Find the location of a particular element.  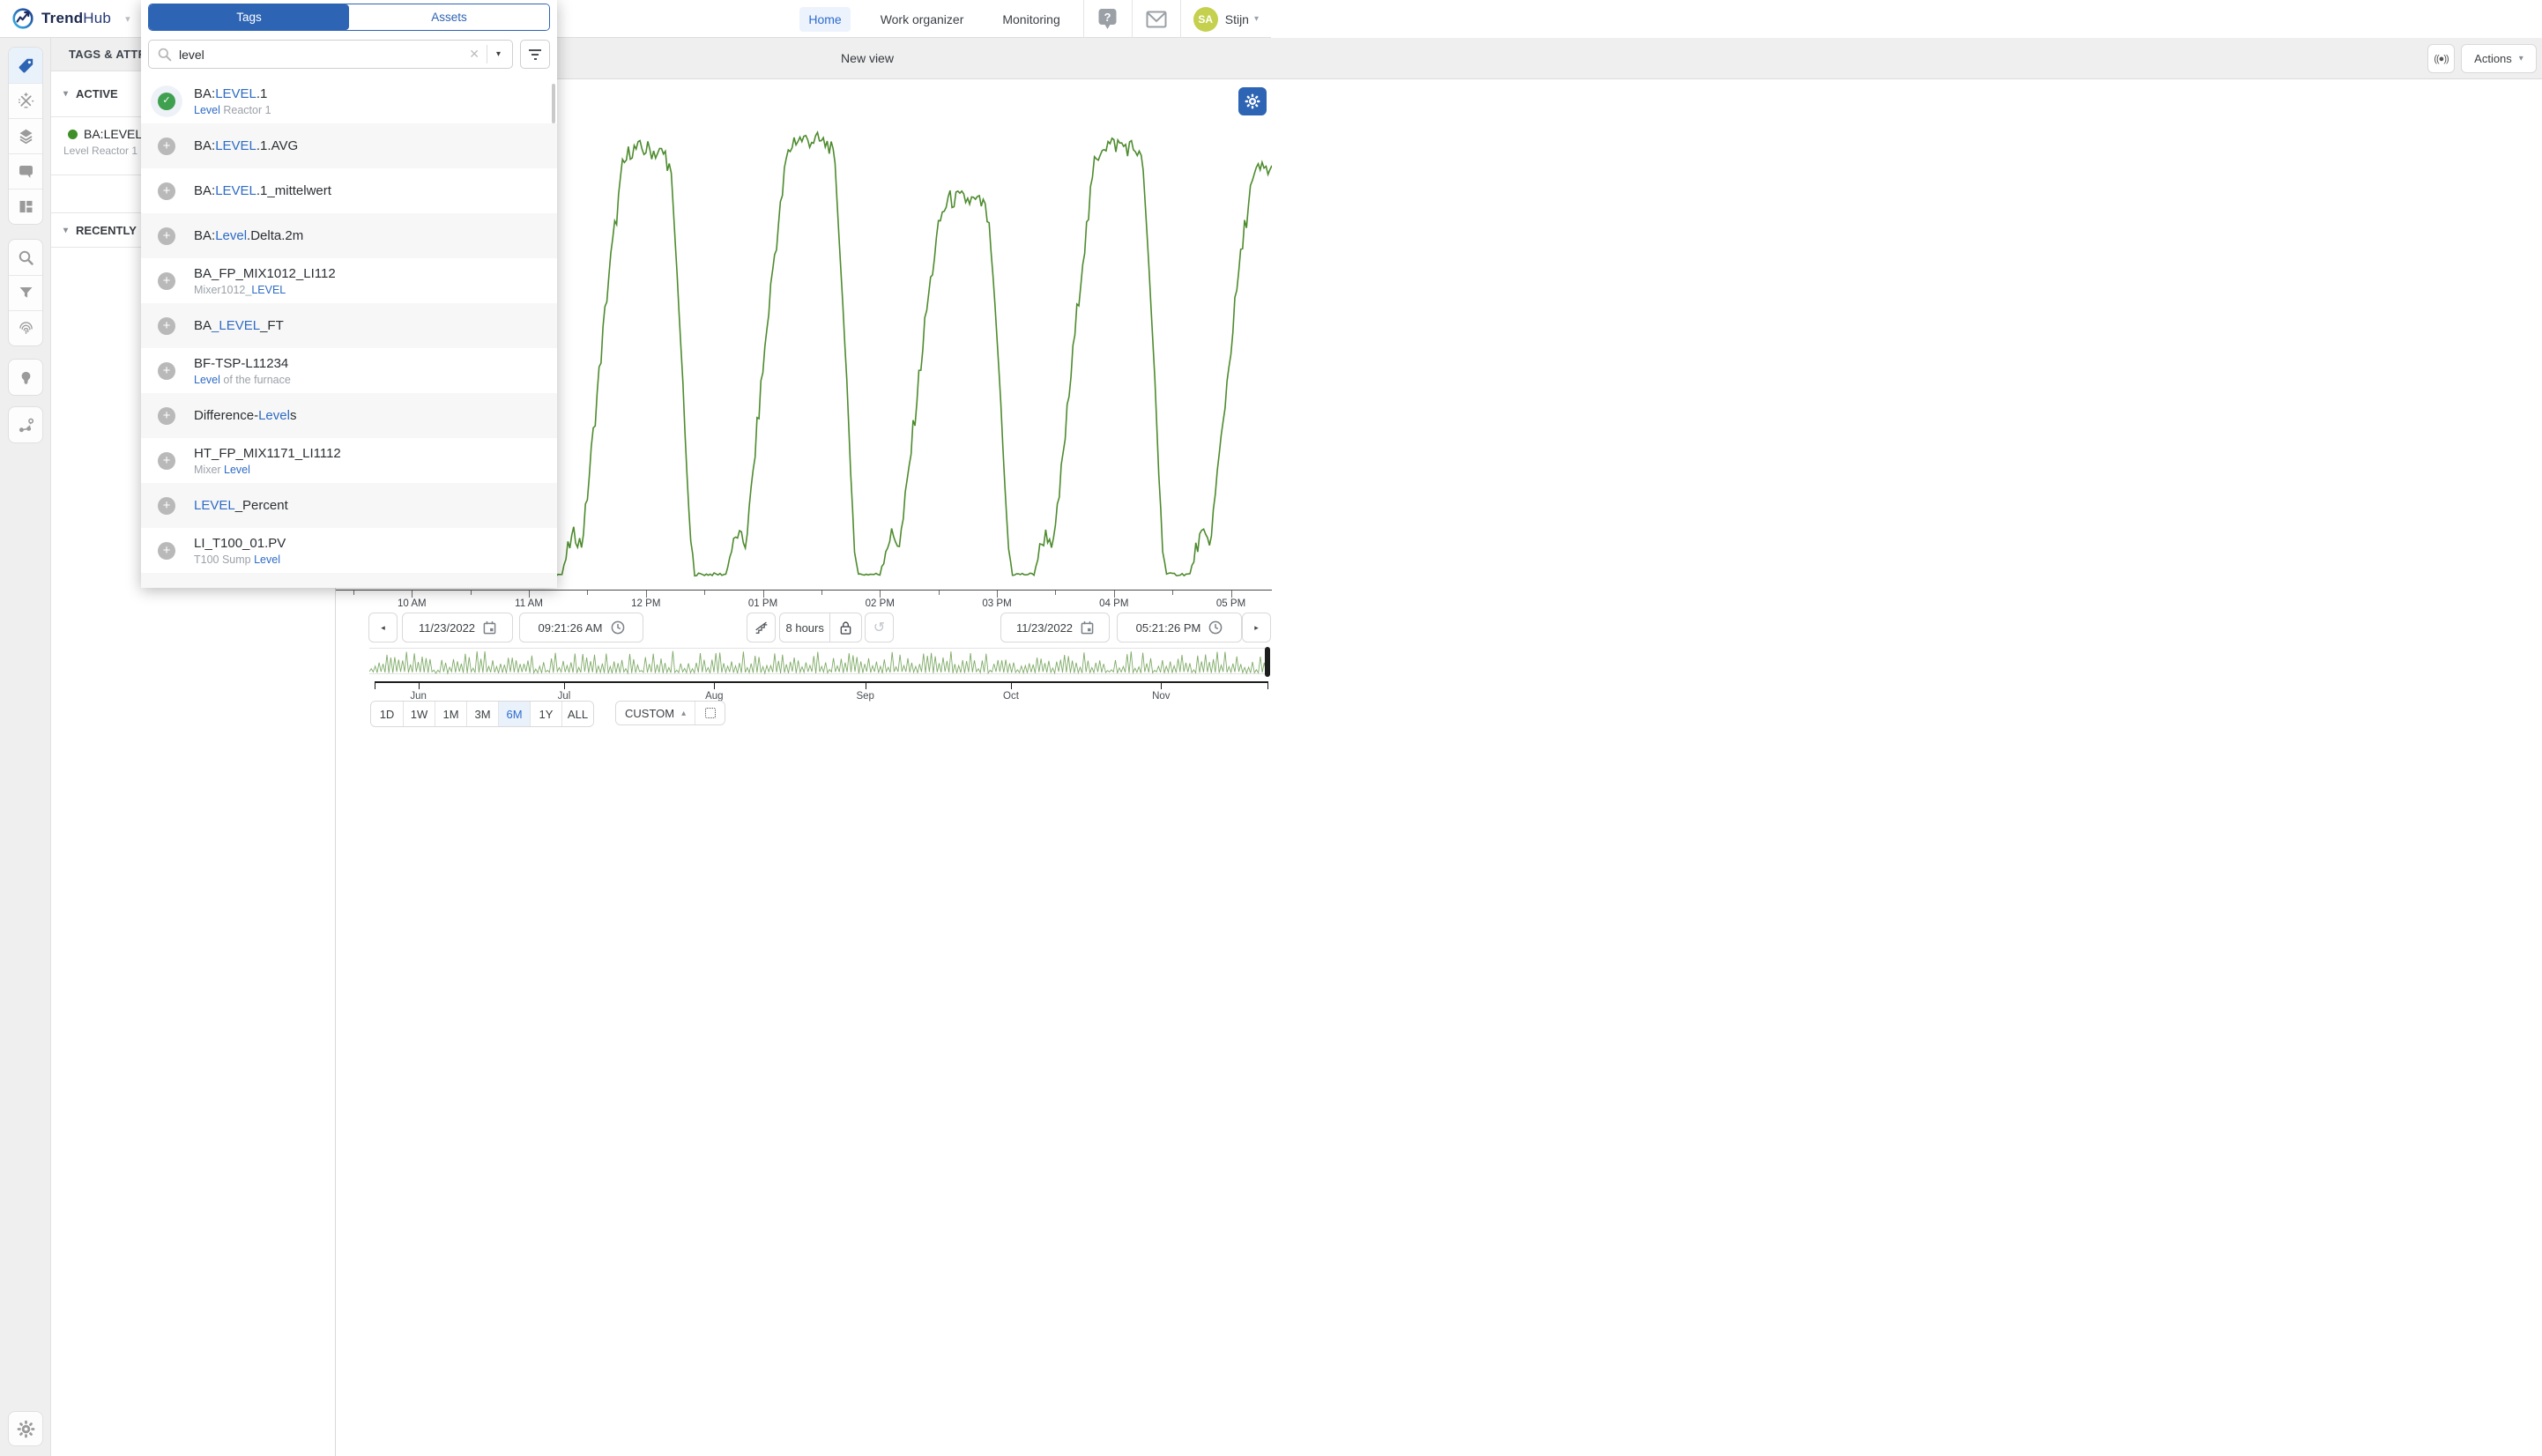

series-color-dot is located at coordinates (73, 134).